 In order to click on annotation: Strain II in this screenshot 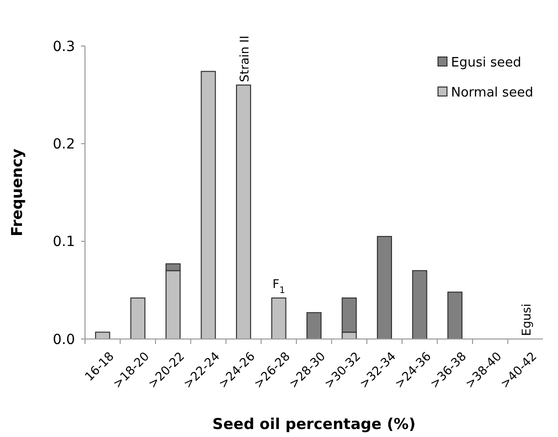, I will do `click(245, 59)`.